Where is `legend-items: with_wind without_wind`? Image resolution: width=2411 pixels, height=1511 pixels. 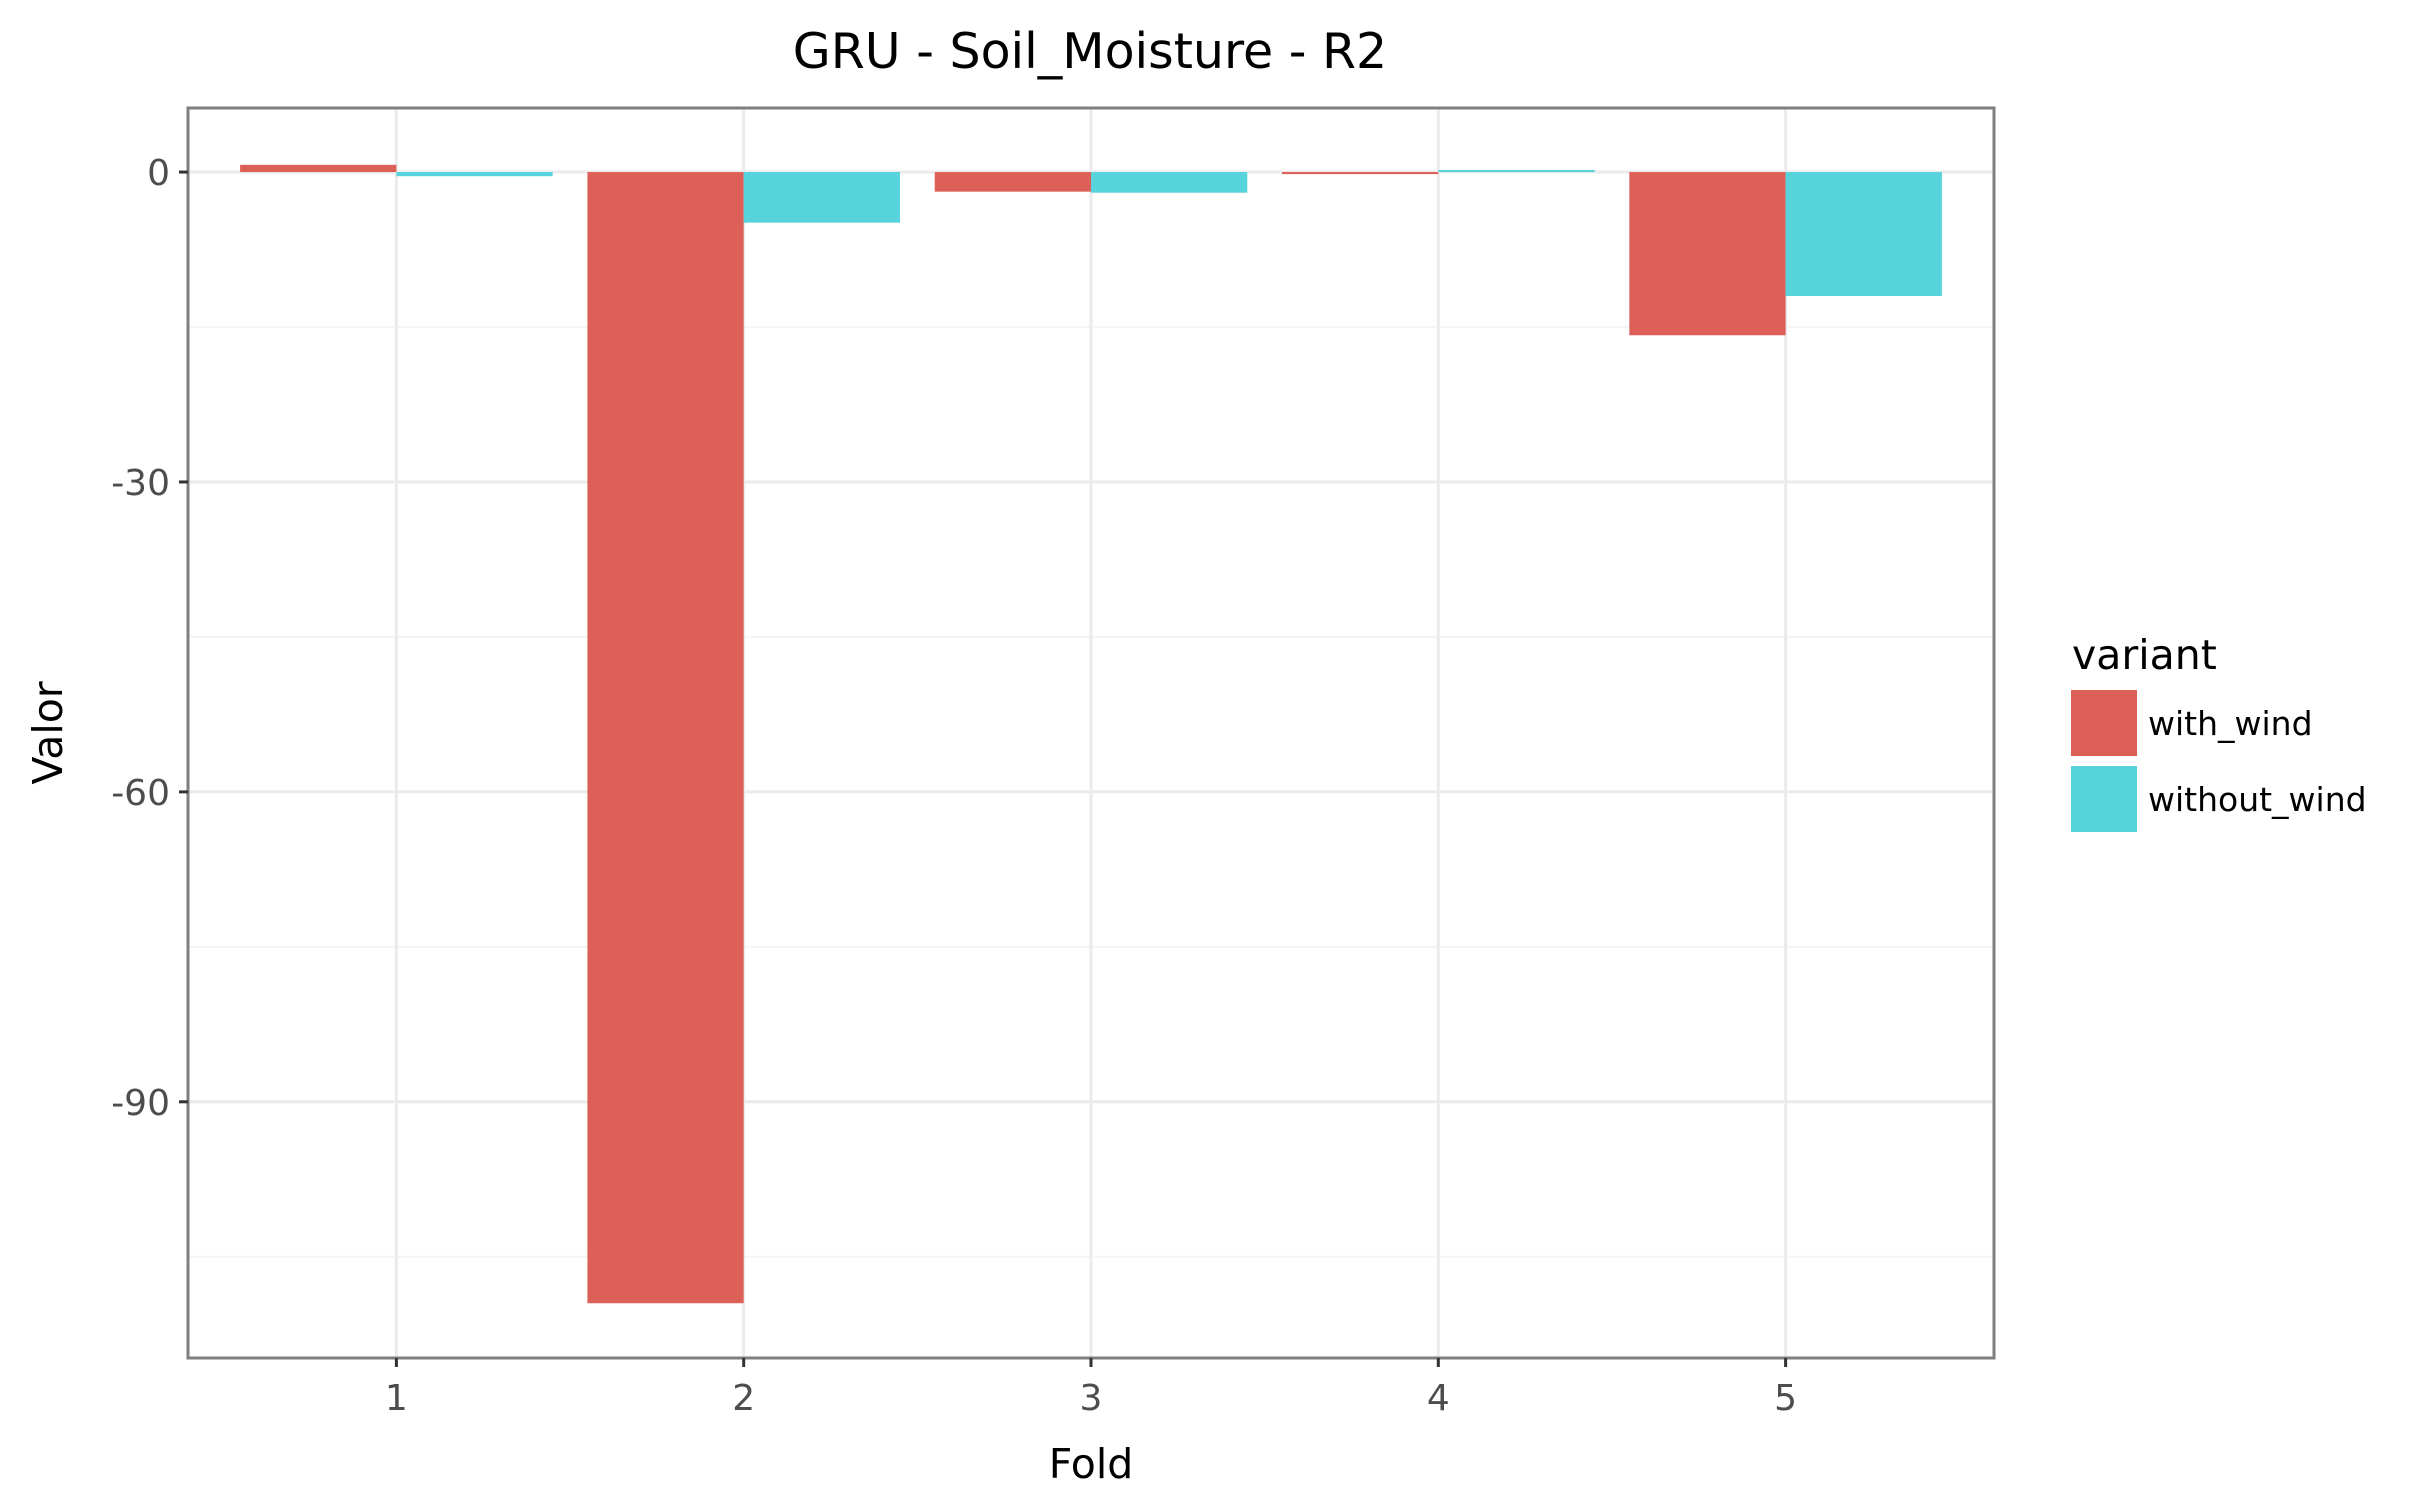
legend-items: with_wind without_wind is located at coordinates (2219, 761).